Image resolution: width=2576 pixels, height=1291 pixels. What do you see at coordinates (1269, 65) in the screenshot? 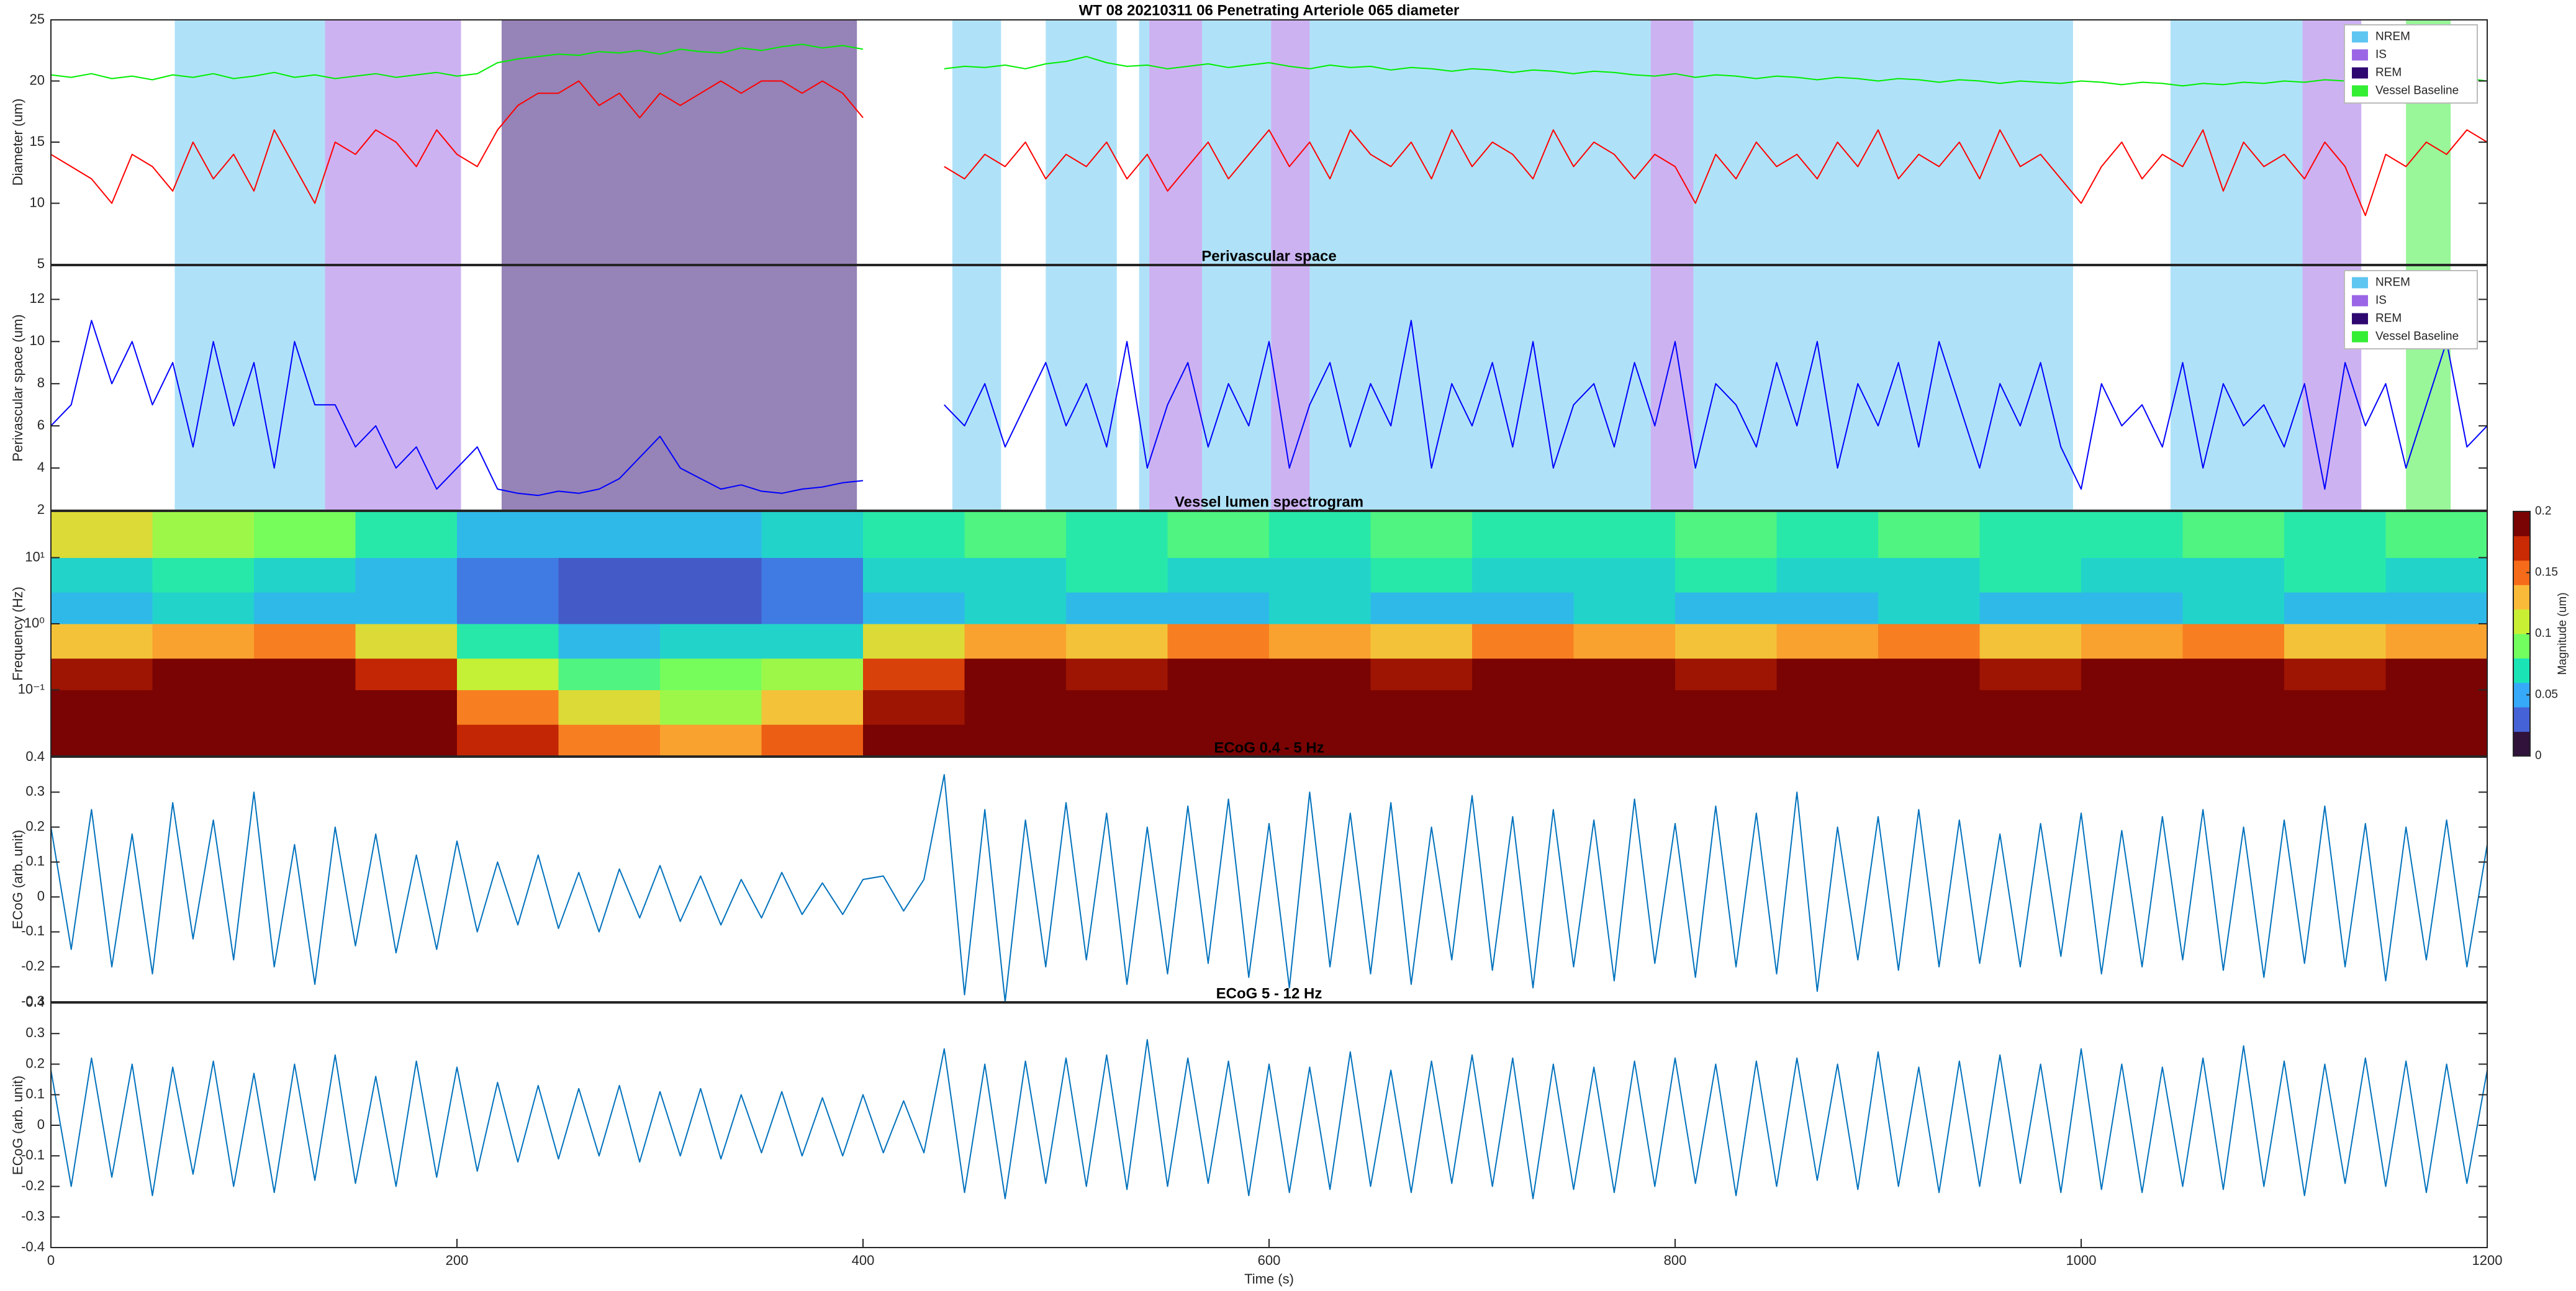
I see `signal-line` at bounding box center [1269, 65].